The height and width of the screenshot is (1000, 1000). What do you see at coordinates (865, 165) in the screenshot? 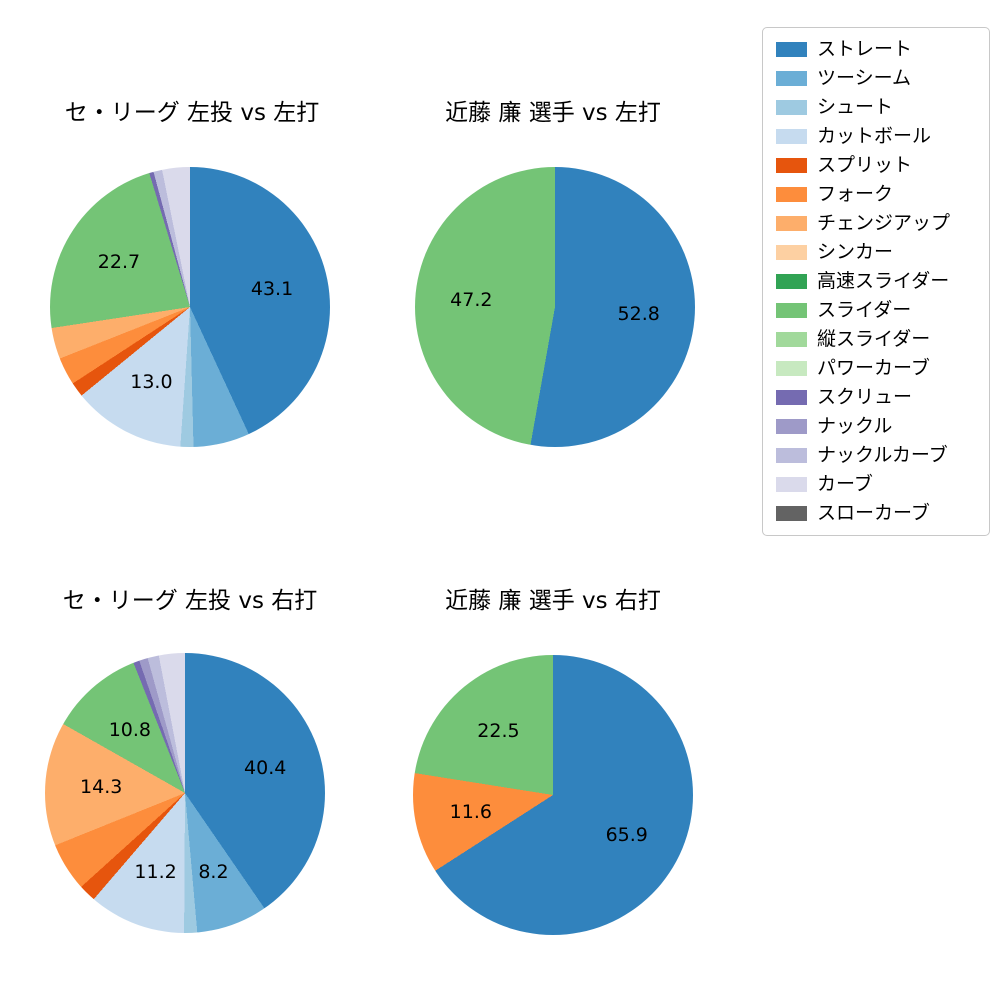
I see `legend-label: スプリット` at bounding box center [865, 165].